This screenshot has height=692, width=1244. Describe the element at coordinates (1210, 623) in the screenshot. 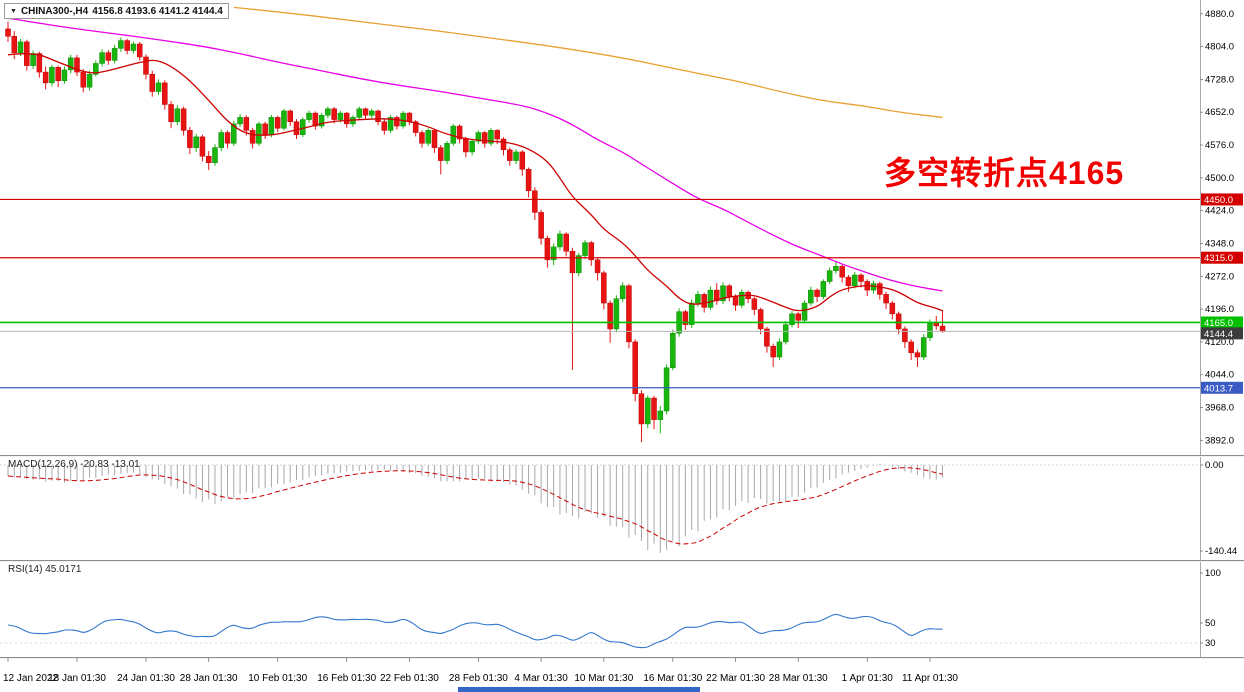

I see `rsi-scale-label: 50` at that location.